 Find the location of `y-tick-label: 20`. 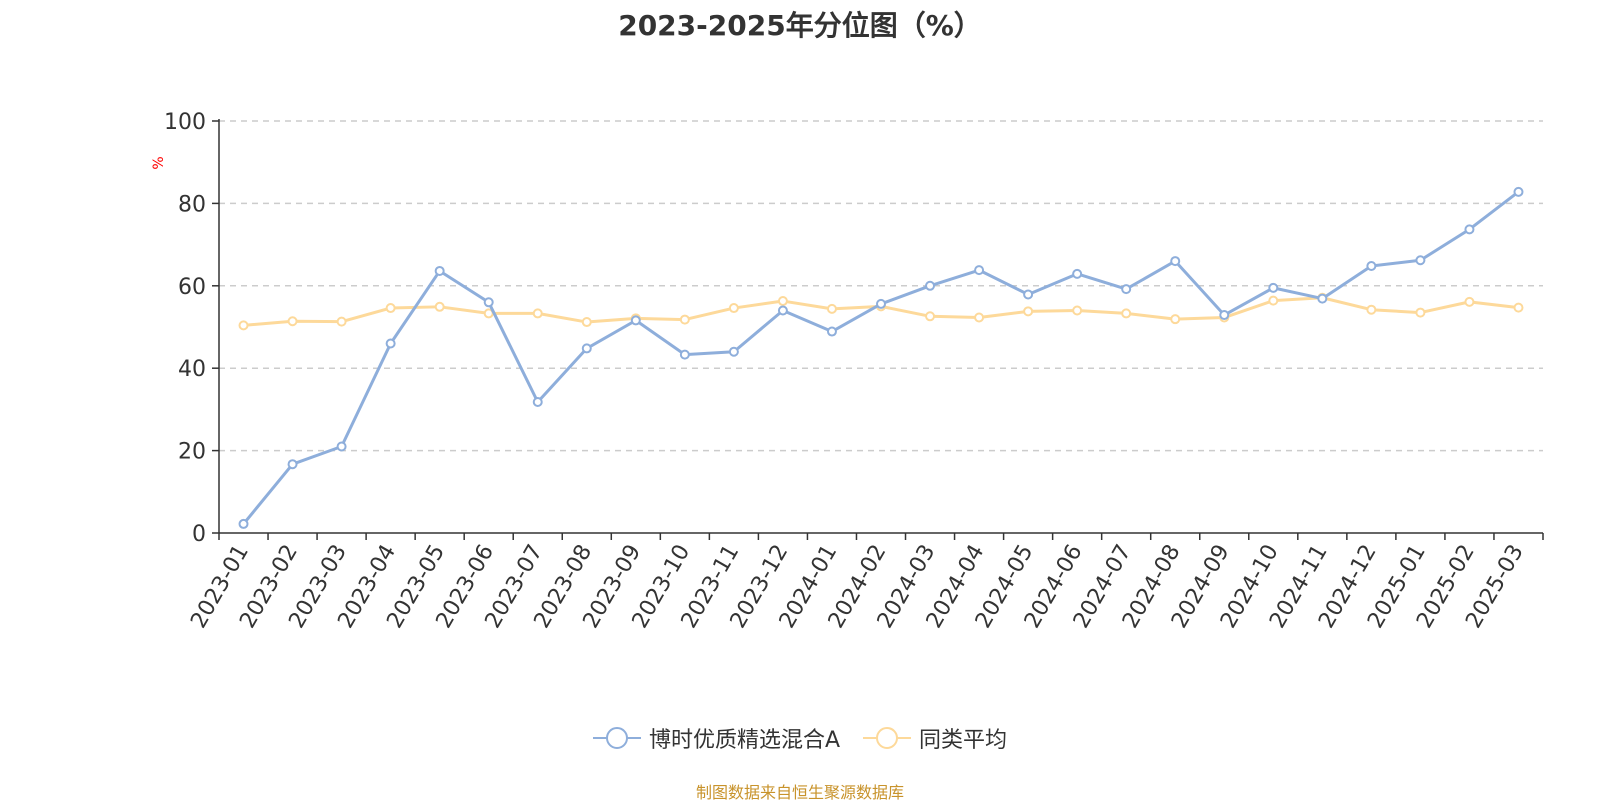

y-tick-label: 20 is located at coordinates (192, 452).